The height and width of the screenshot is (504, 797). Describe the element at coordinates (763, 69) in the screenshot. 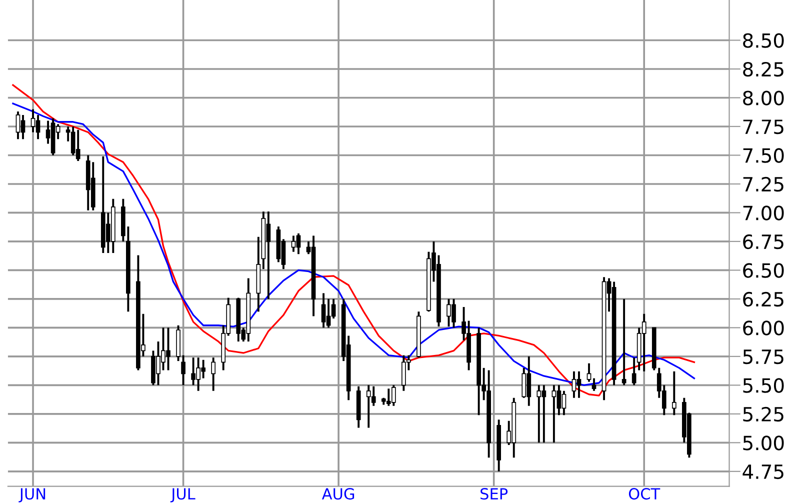

I see `y-tick-label: 8.25` at that location.